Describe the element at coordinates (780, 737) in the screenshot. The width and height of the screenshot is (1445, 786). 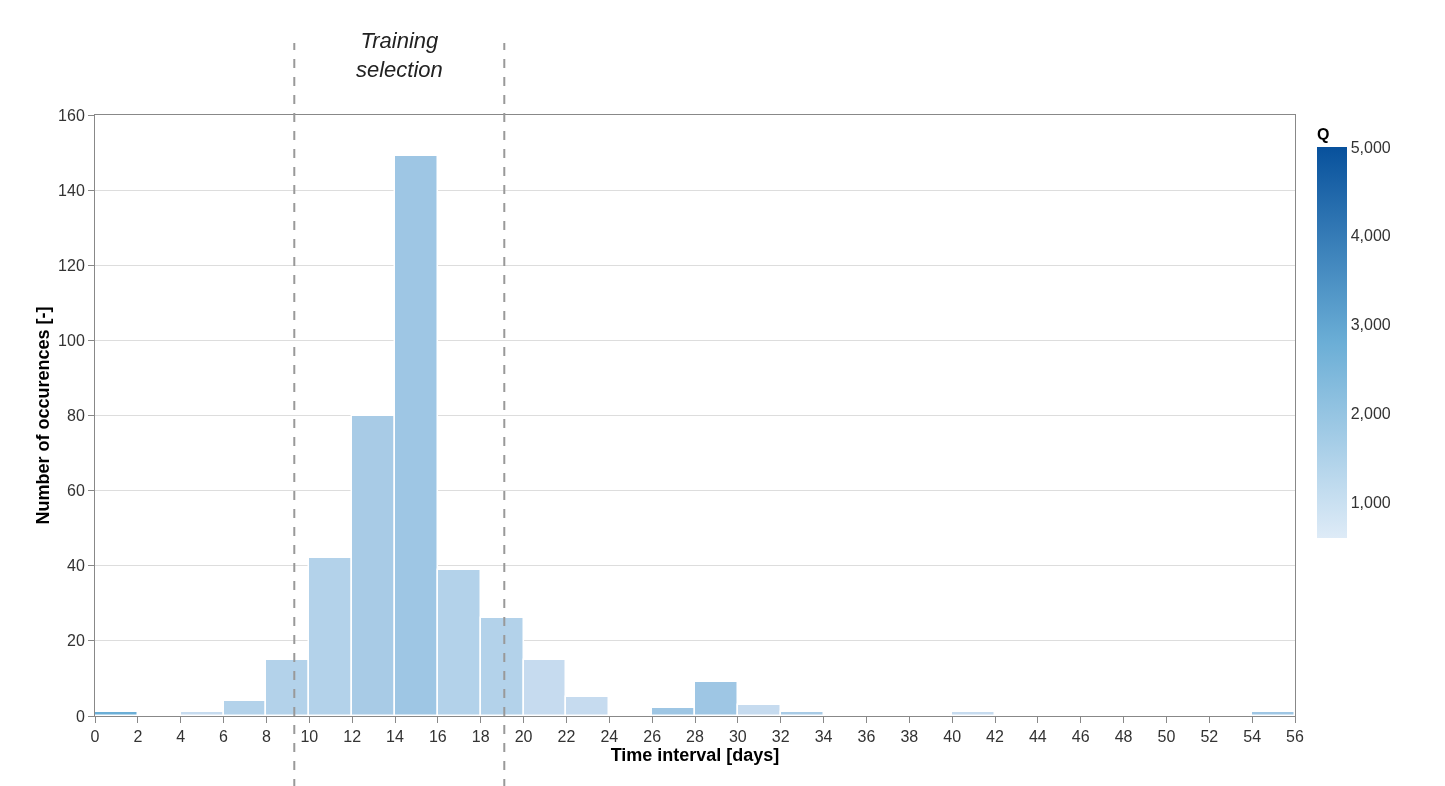
I see `x-tick-label: 32` at that location.